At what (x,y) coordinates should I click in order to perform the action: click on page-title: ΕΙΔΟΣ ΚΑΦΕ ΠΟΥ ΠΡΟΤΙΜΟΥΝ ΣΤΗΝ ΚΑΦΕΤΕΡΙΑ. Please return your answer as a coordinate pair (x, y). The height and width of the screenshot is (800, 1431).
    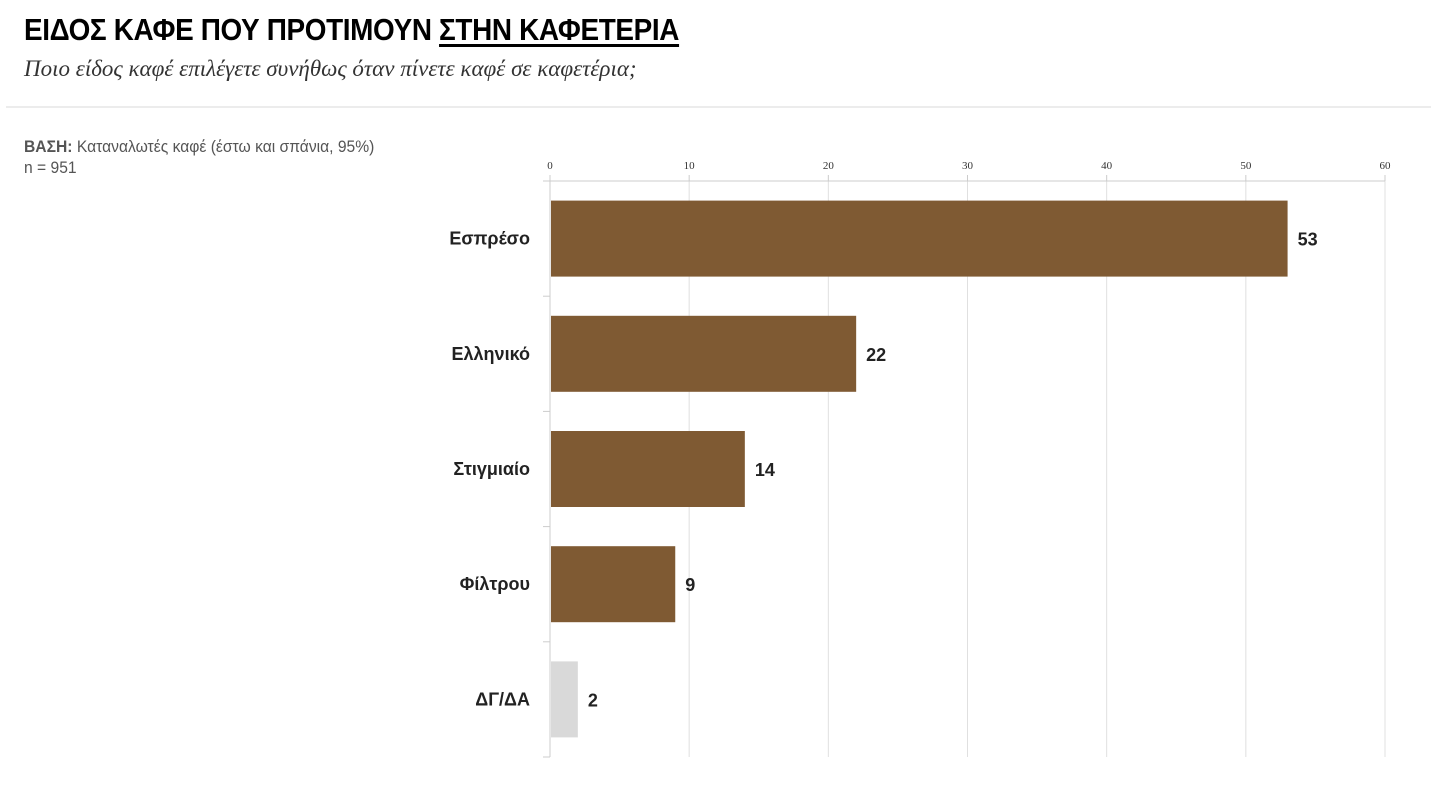
    Looking at the image, I should click on (351, 30).